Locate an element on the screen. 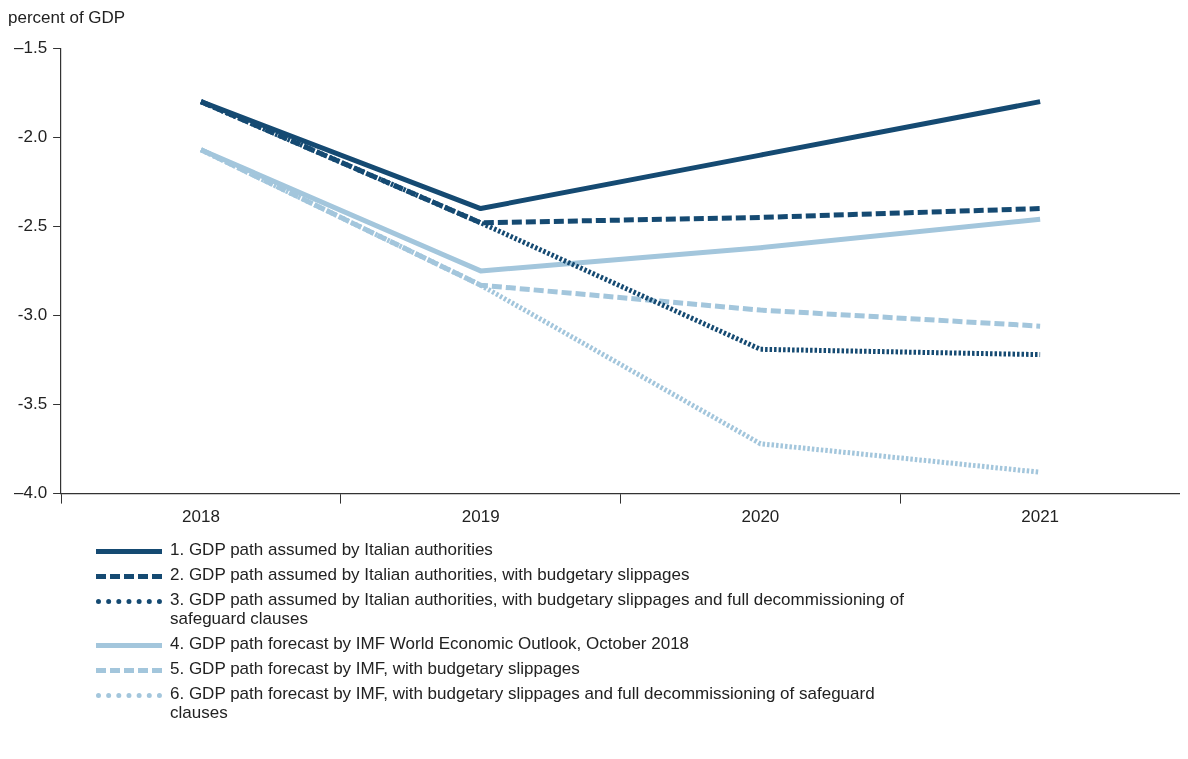 The height and width of the screenshot is (759, 1188). x-tick-label: 2020 is located at coordinates (760, 517).